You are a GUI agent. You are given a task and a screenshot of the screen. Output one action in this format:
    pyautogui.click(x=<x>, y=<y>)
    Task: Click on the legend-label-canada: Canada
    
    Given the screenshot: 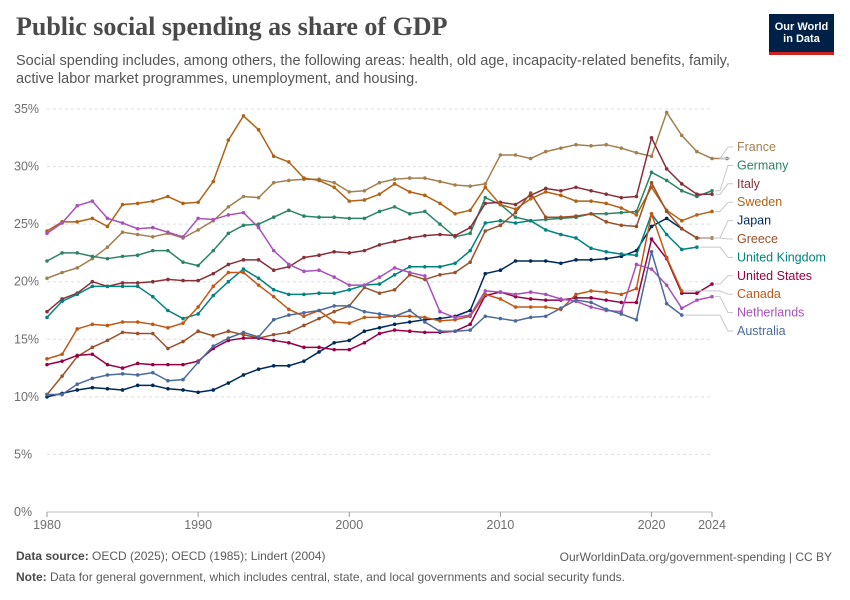 What is the action you would take?
    pyautogui.click(x=759, y=294)
    